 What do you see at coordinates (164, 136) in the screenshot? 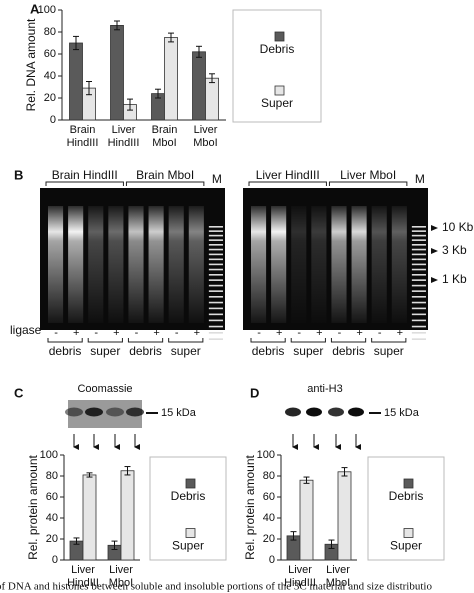
I see `x-tick-label: Brain MboI` at bounding box center [164, 136].